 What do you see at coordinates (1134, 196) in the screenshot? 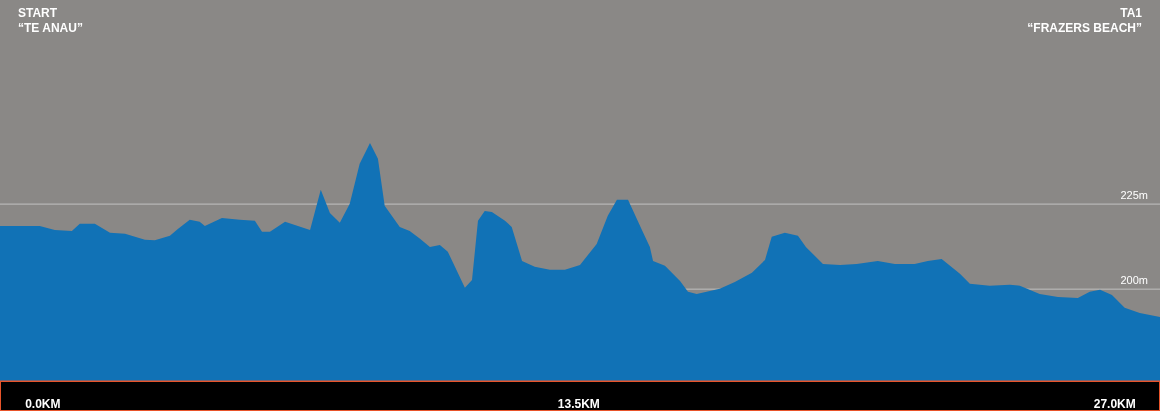
I see `y-tick-label: 225m` at bounding box center [1134, 196].